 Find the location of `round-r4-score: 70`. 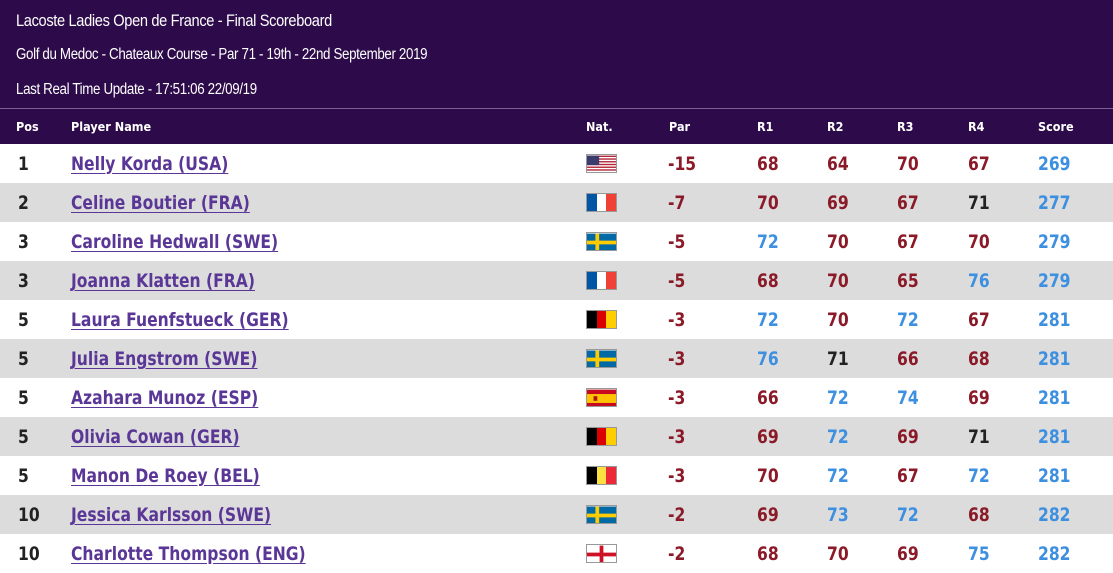

round-r4-score: 70 is located at coordinates (979, 242).